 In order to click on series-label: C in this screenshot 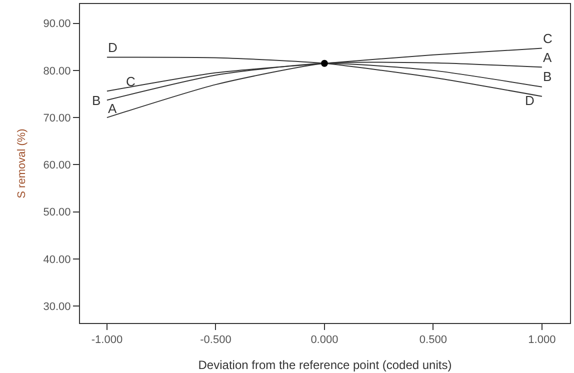, I will do `click(131, 81)`.